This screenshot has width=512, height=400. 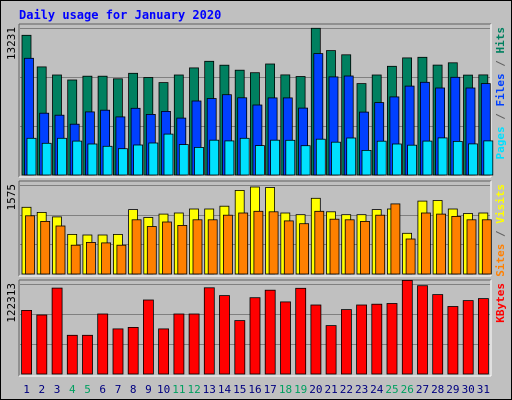 What do you see at coordinates (315, 389) in the screenshot?
I see `day-label-20: 20` at bounding box center [315, 389].